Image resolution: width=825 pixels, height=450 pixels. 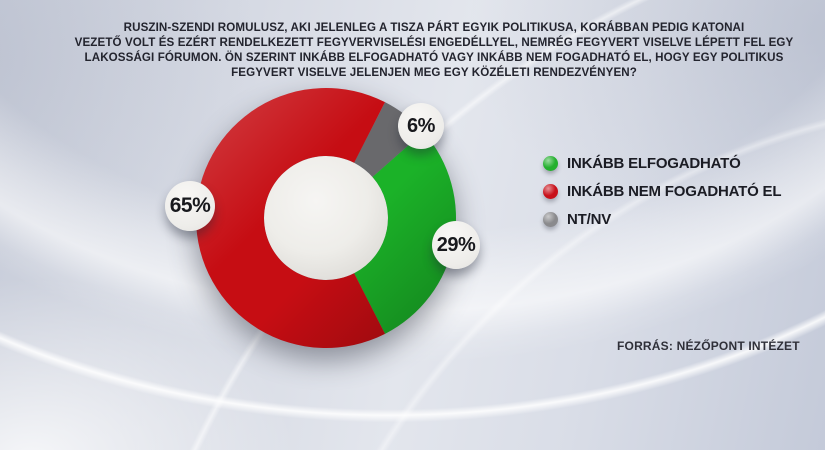 I want to click on source-credit: FORRÁS: NÉZŐPONT INTÉZET, so click(x=708, y=346).